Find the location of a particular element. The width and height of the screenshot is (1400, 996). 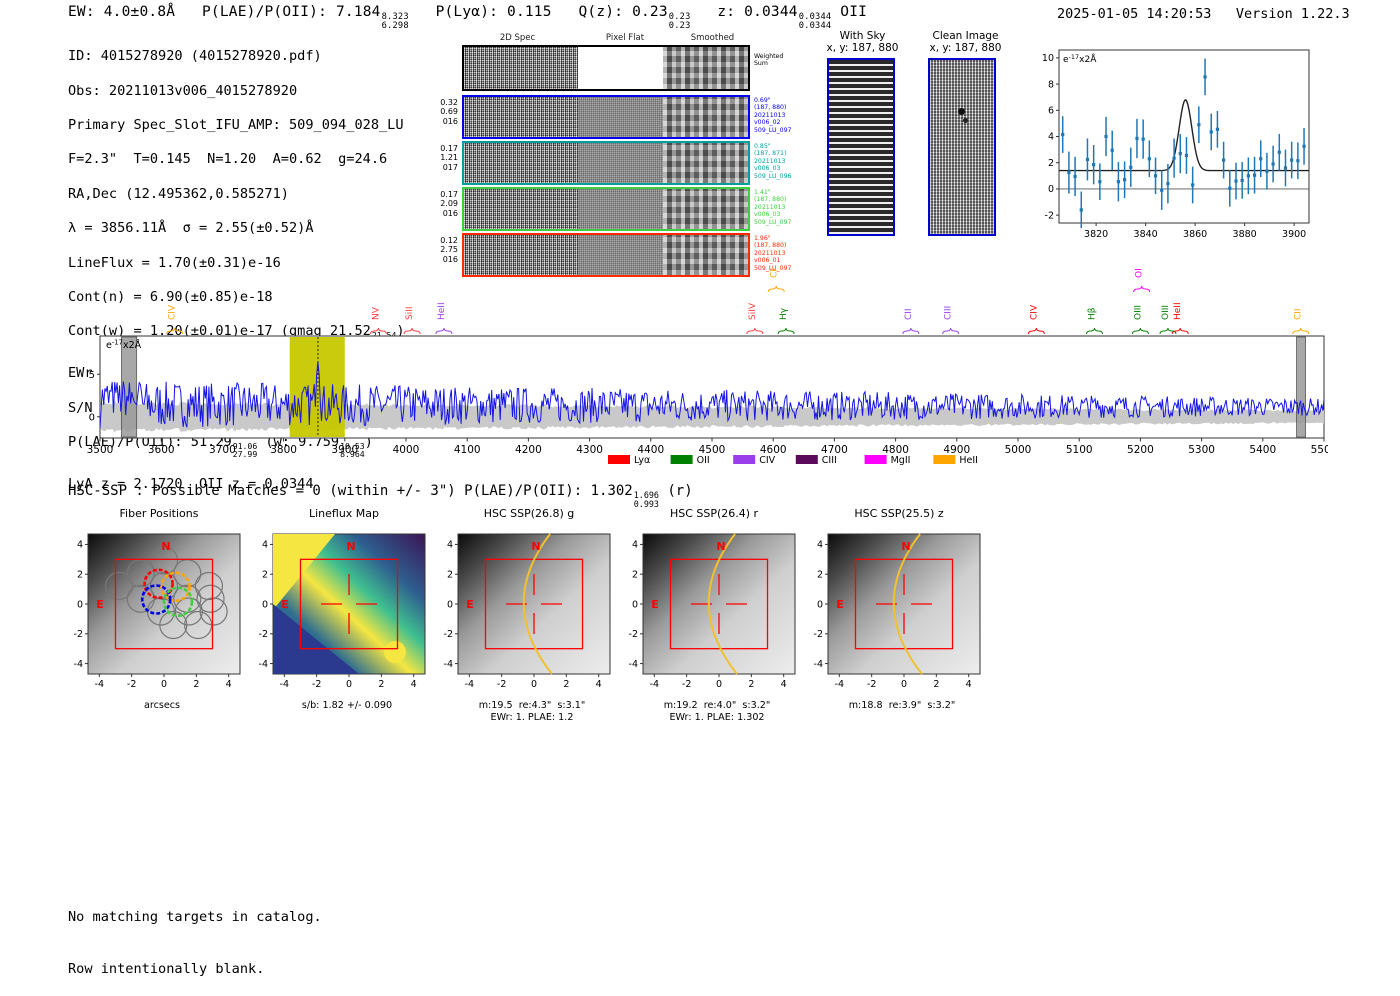

fiber-panel is located at coordinates (606, 163).